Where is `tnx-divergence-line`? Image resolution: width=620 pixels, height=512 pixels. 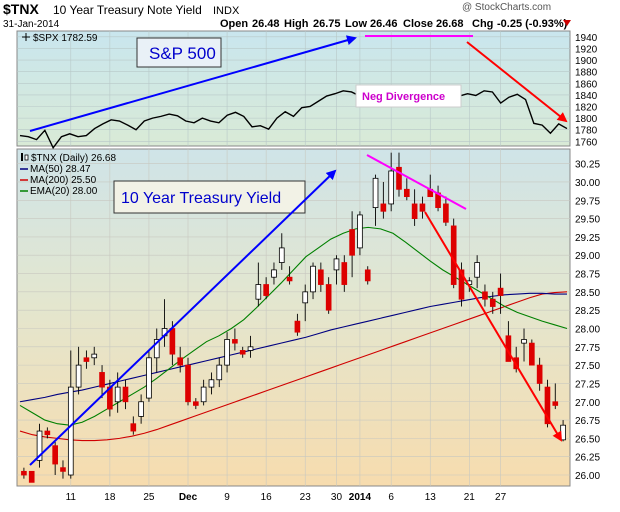 tnx-divergence-line is located at coordinates (416, 182).